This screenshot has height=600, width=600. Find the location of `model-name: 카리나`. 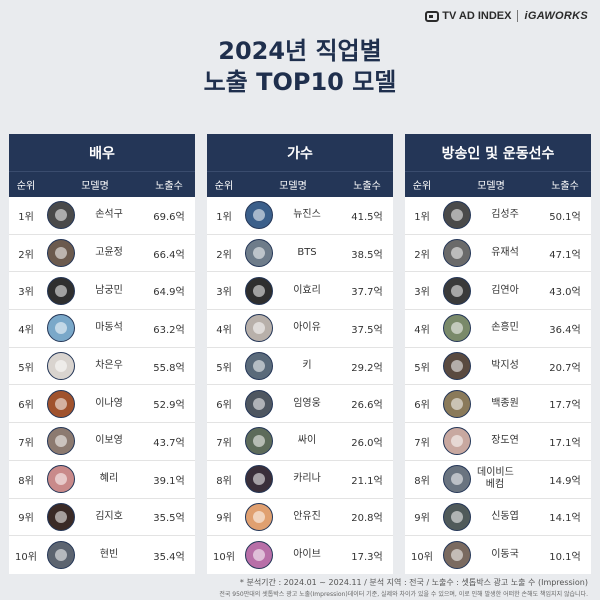

model-name: 카리나 is located at coordinates (307, 479).